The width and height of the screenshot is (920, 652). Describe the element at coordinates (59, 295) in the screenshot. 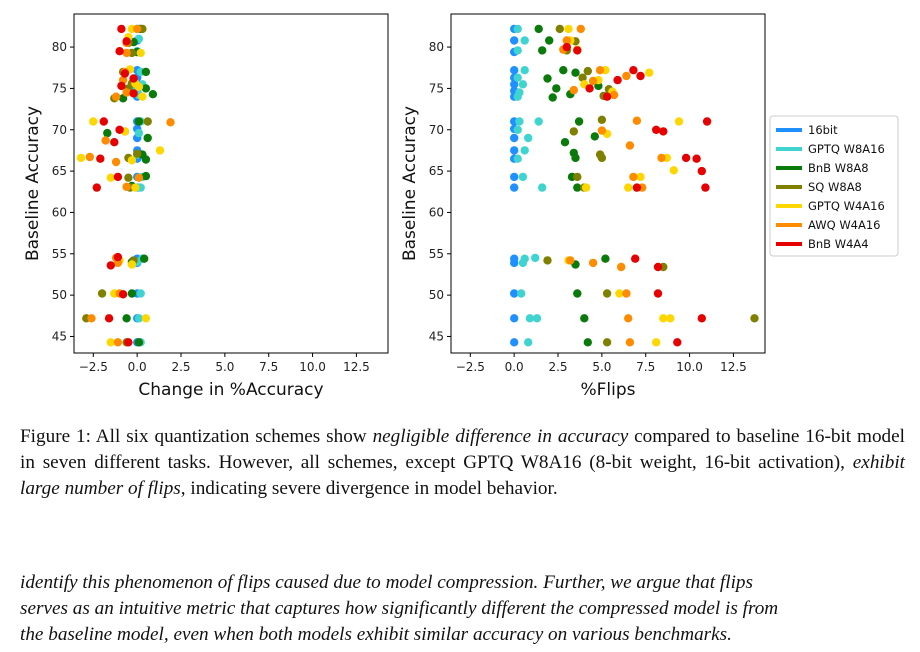

I see `y-tick-label: 50` at that location.